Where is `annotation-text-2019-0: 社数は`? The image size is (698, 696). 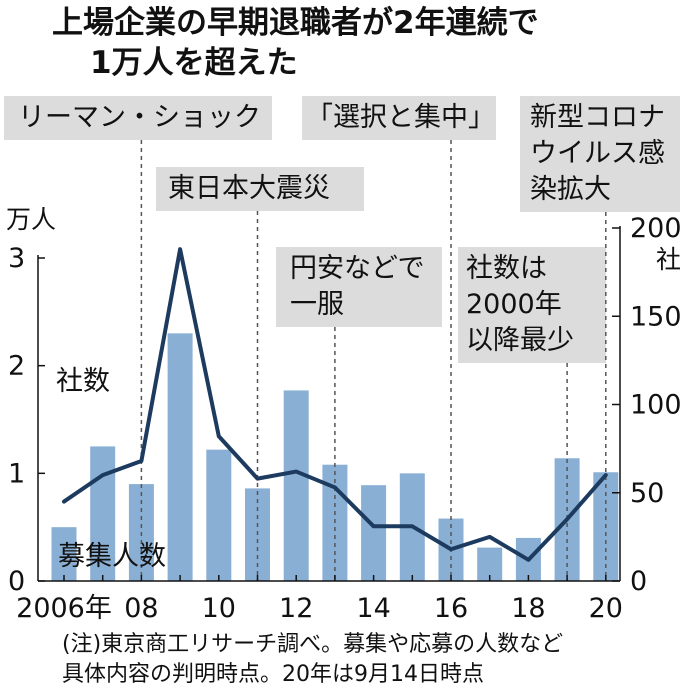 annotation-text-2019-0: 社数は is located at coordinates (506, 268).